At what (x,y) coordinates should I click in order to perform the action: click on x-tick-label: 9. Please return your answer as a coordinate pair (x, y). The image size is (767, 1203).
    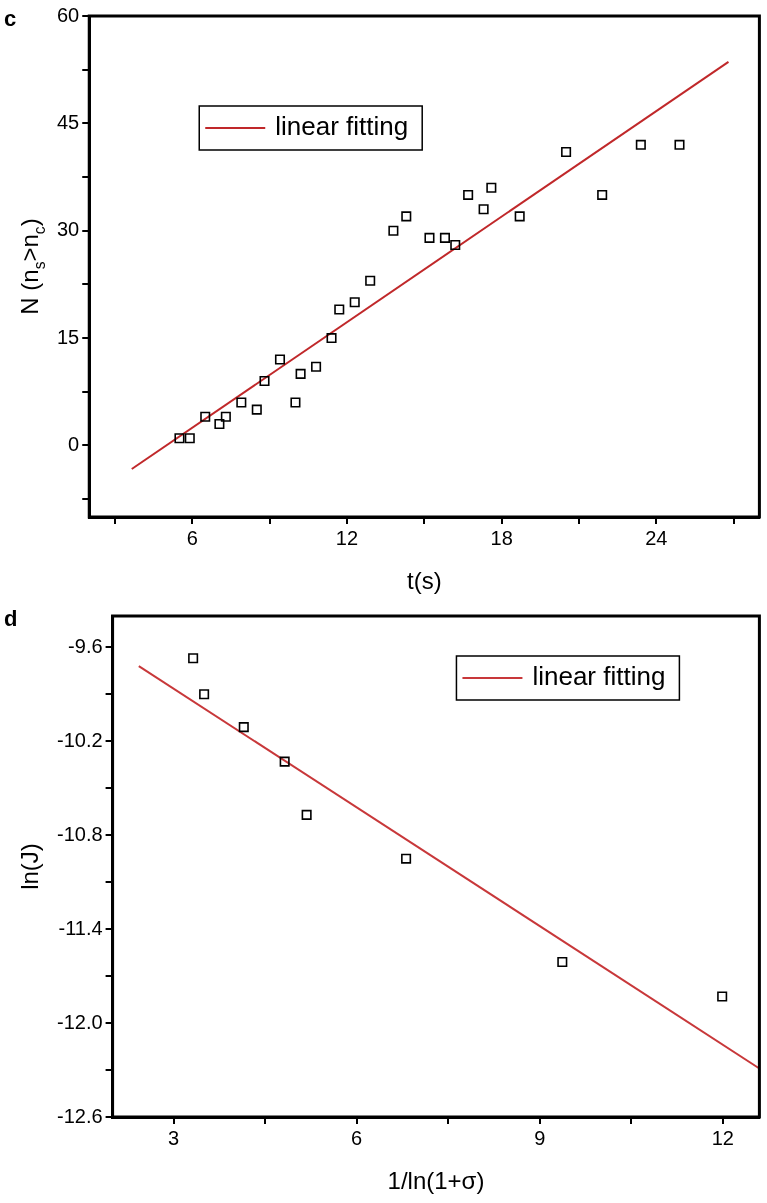
    Looking at the image, I should click on (540, 1137).